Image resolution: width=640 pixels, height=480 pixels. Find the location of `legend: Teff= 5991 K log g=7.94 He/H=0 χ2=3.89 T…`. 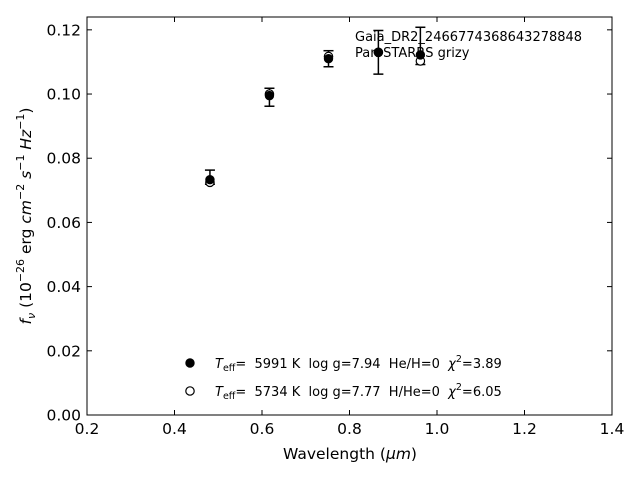

legend: Teff= 5991 K log g=7.94 He/H=0 χ2=3.89 T… is located at coordinates (343, 378).